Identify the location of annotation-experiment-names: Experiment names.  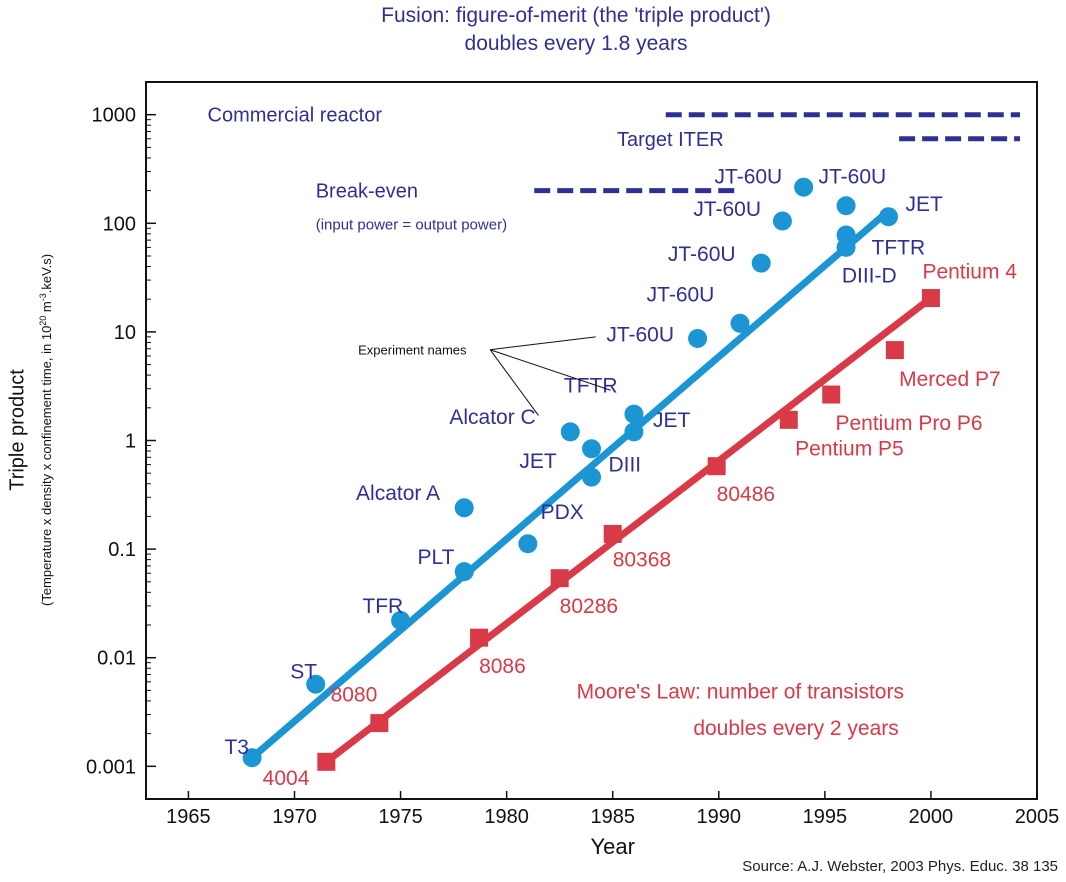
(412, 350).